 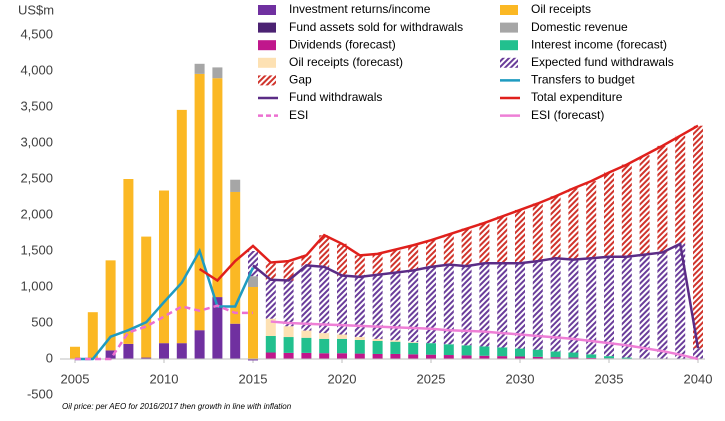 What do you see at coordinates (609, 378) in the screenshot?
I see `x-tick-label: 2035` at bounding box center [609, 378].